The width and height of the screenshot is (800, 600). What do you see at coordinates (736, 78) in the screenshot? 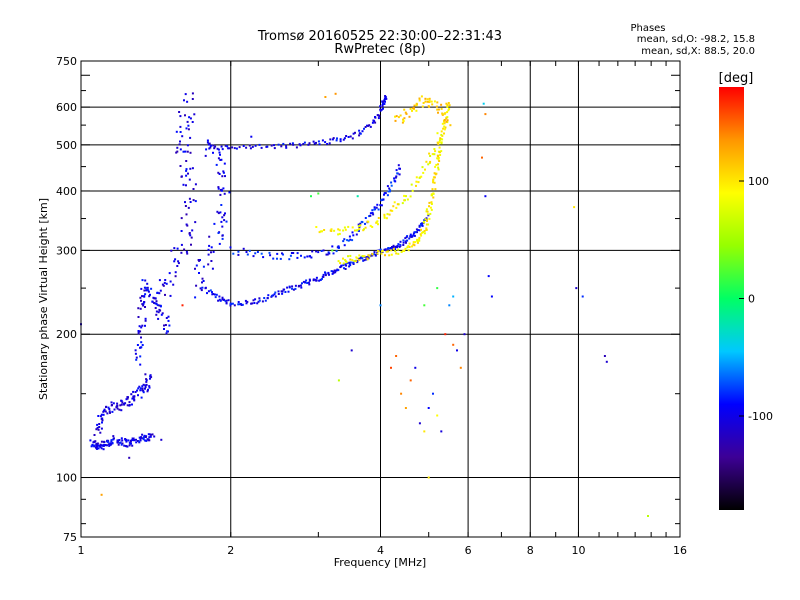
I see `colorbar-label: [deg]` at bounding box center [736, 78].